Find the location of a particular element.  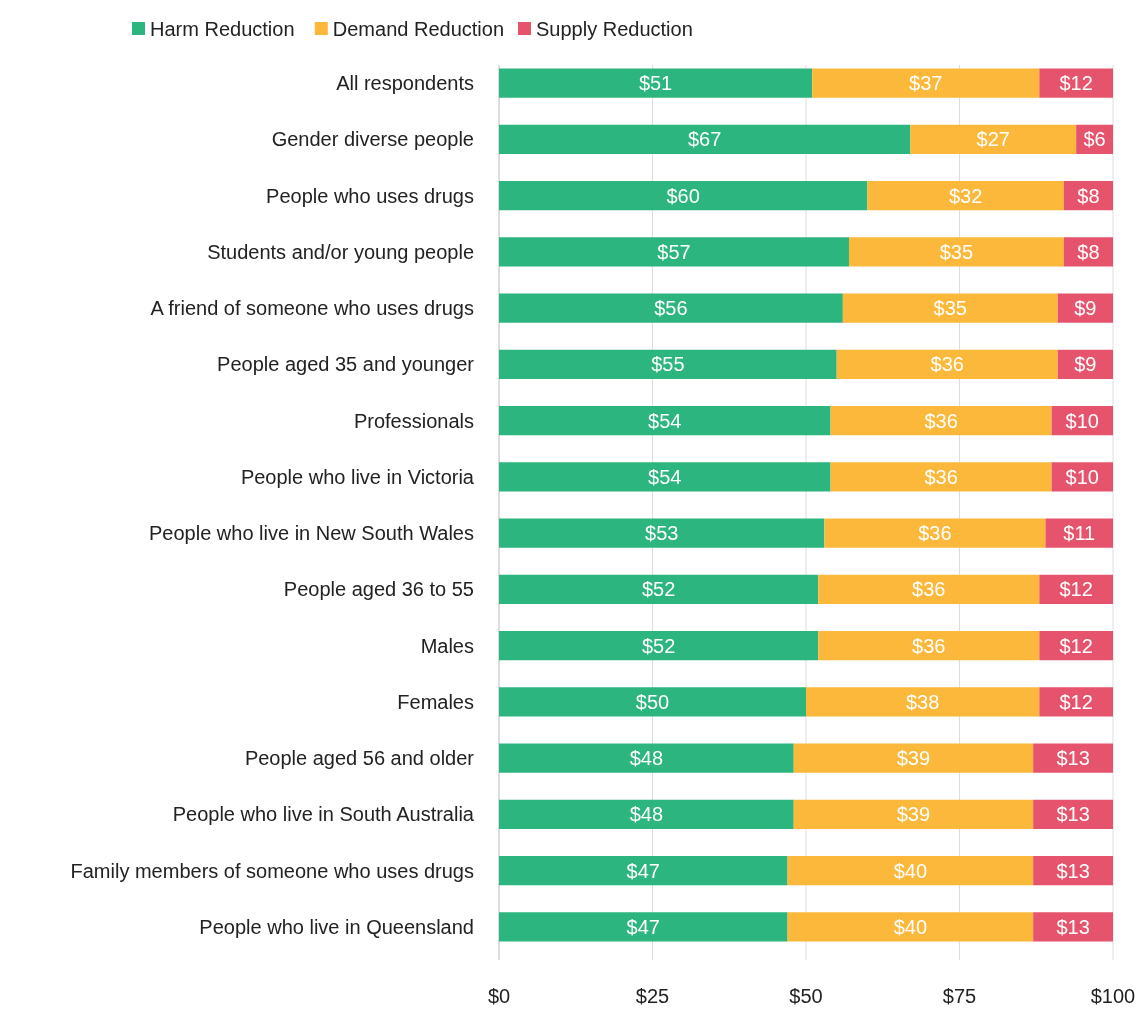

x-tick-label: $100 is located at coordinates (1113, 996).